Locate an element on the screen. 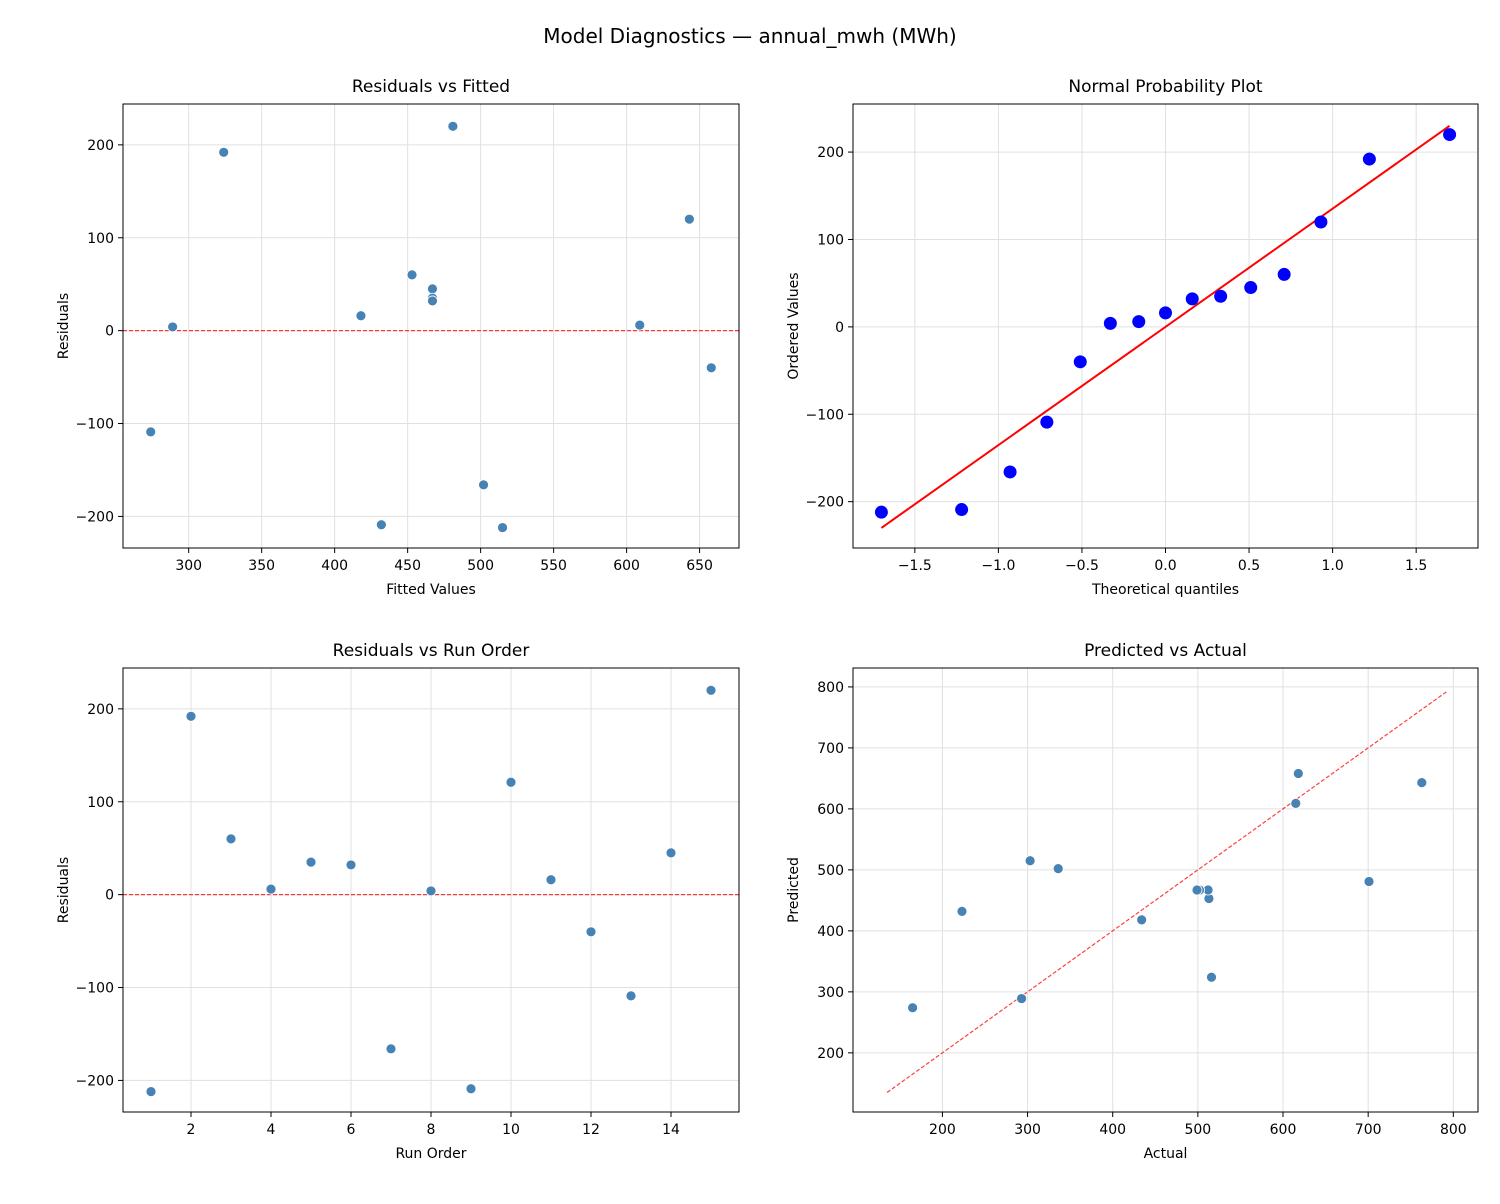 The height and width of the screenshot is (1204, 1500). x-tick-label: 10 is located at coordinates (511, 1130).